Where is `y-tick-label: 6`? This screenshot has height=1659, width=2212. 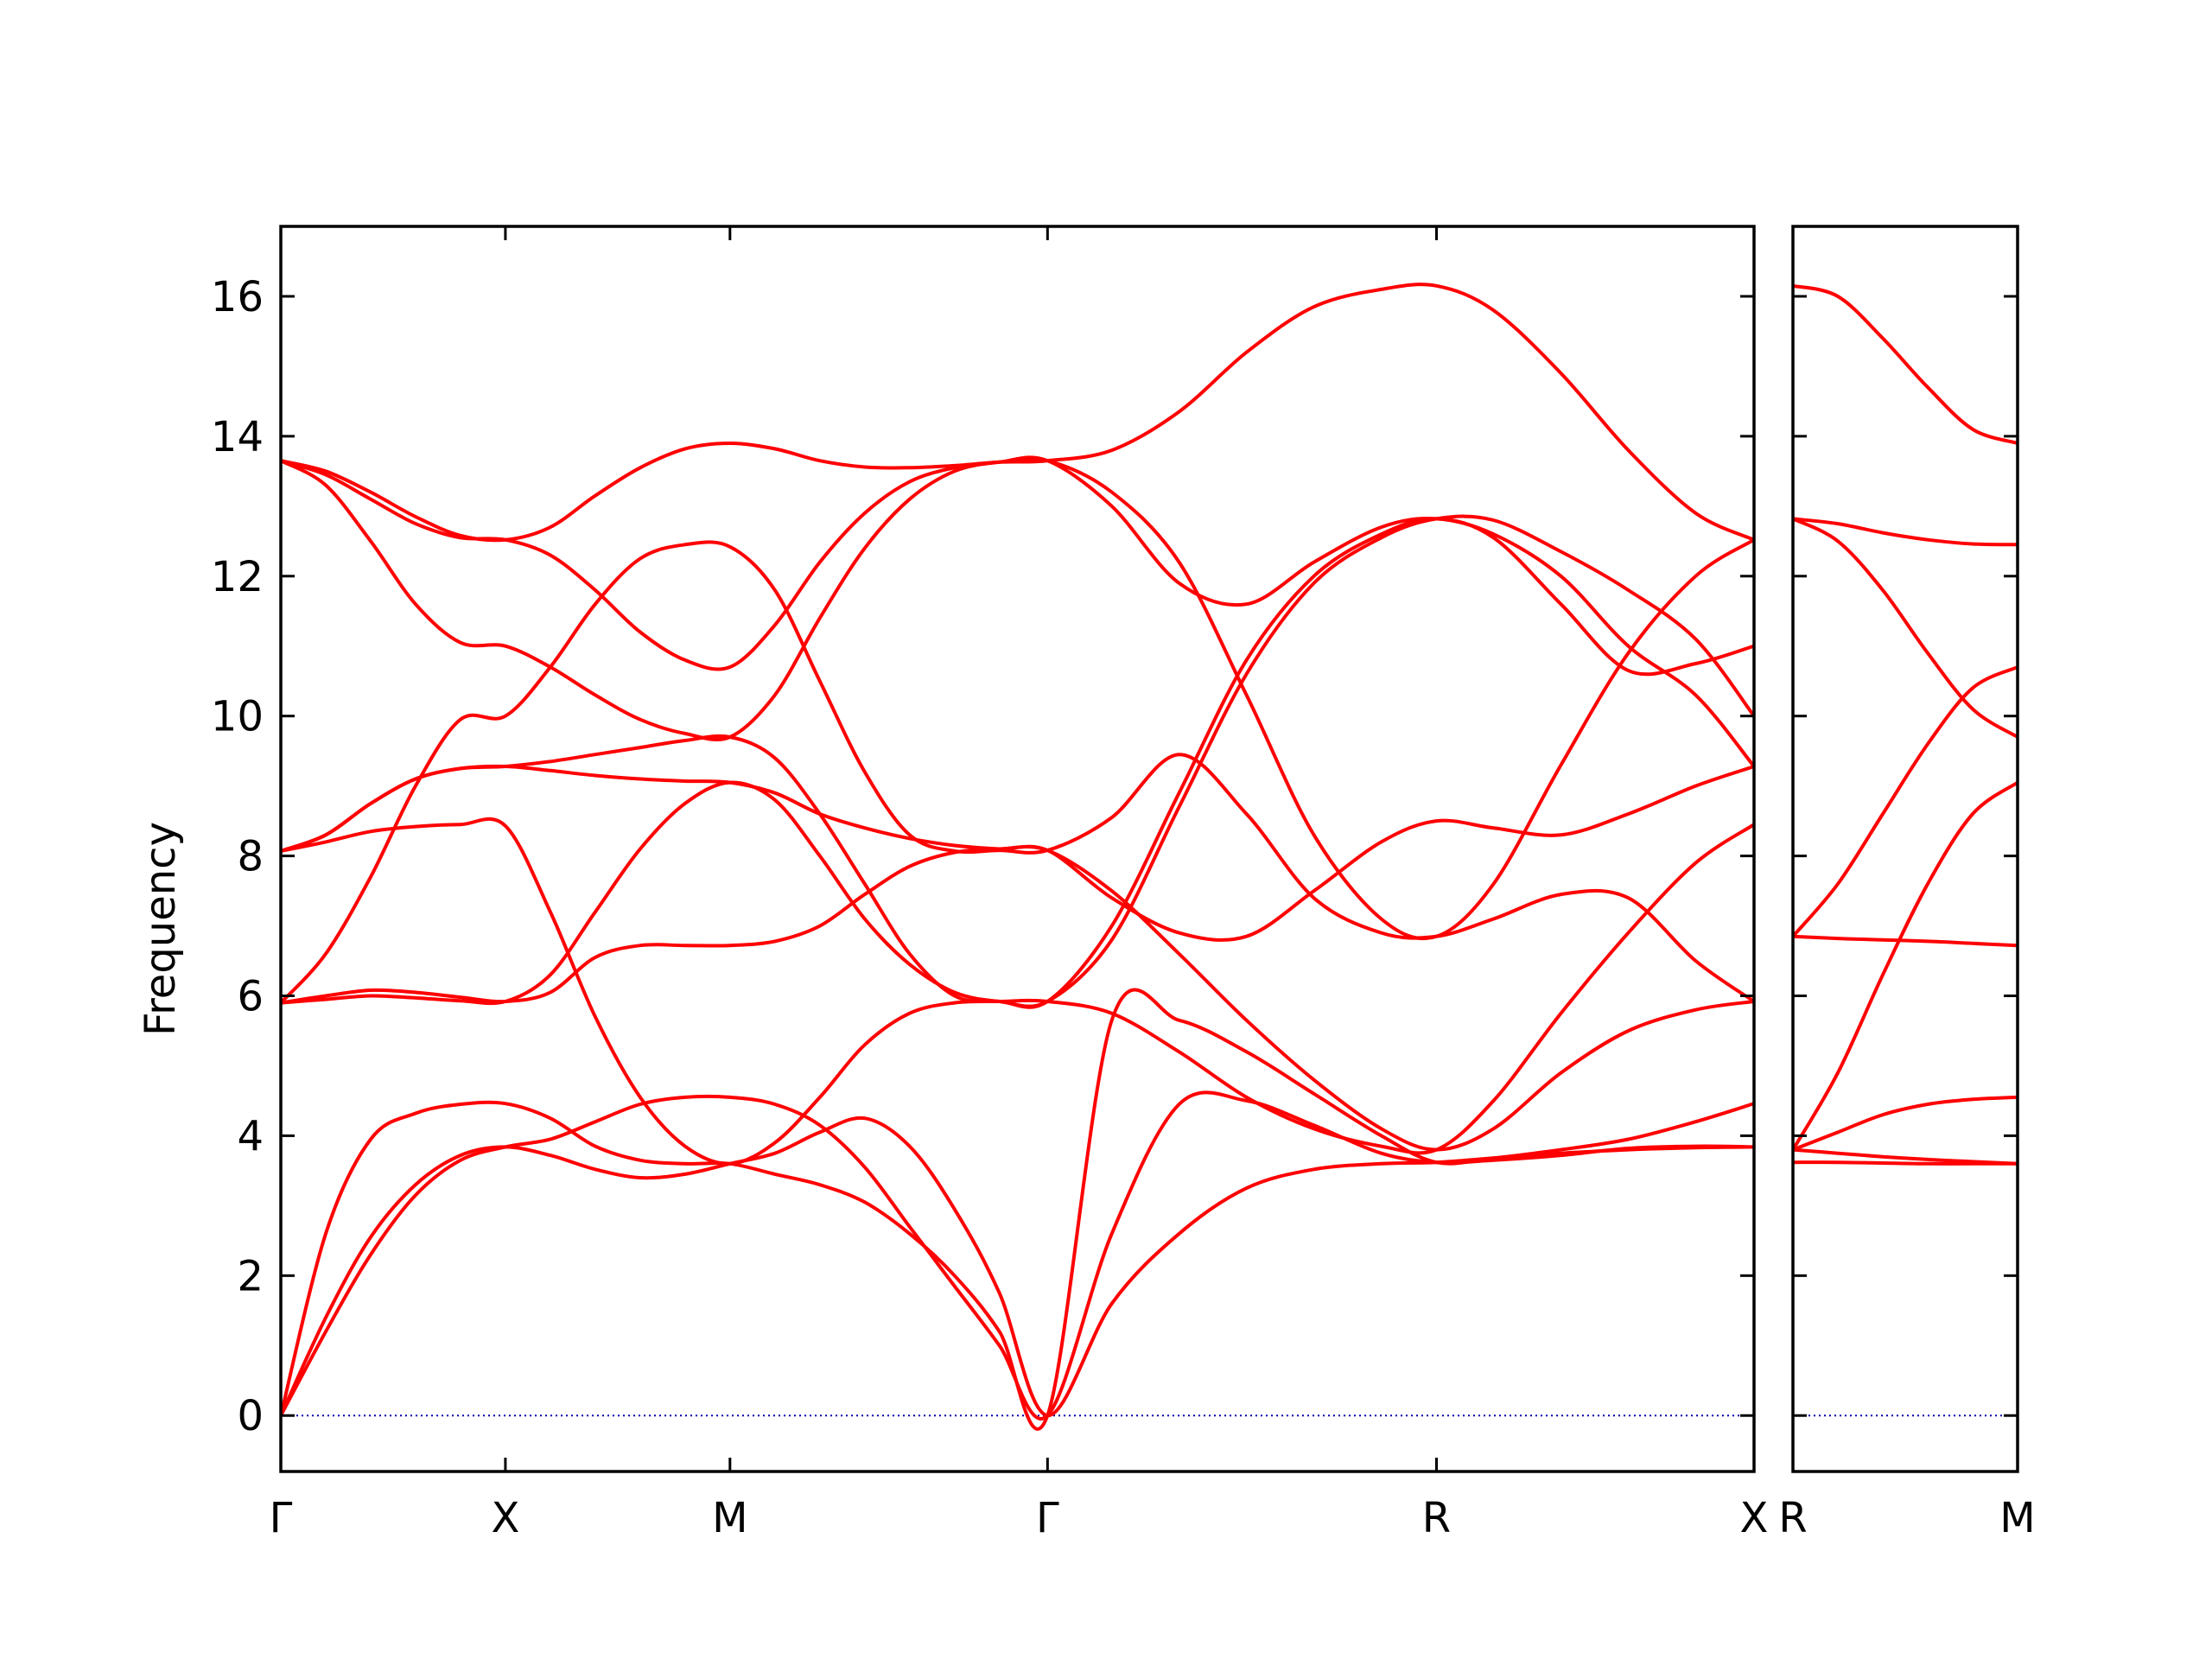
y-tick-label: 6 is located at coordinates (250, 997).